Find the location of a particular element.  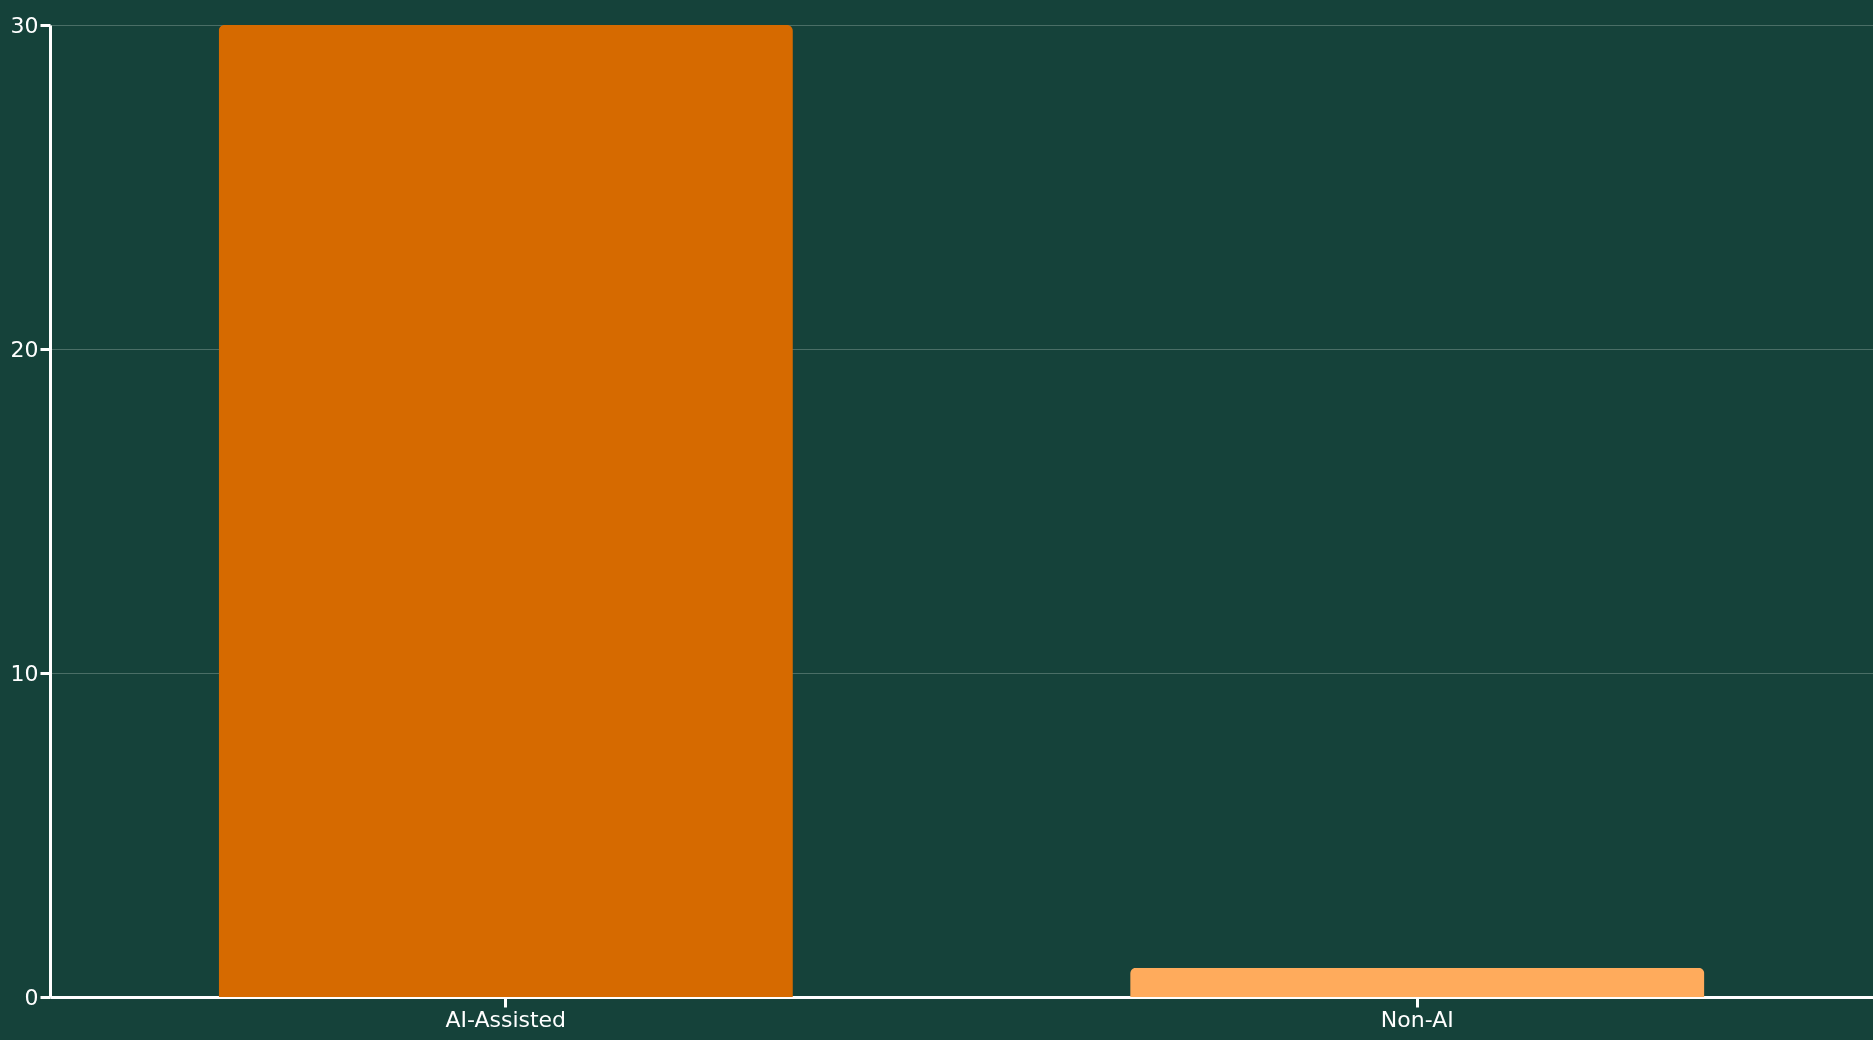

y-tick-label: 20 is located at coordinates (24, 349).